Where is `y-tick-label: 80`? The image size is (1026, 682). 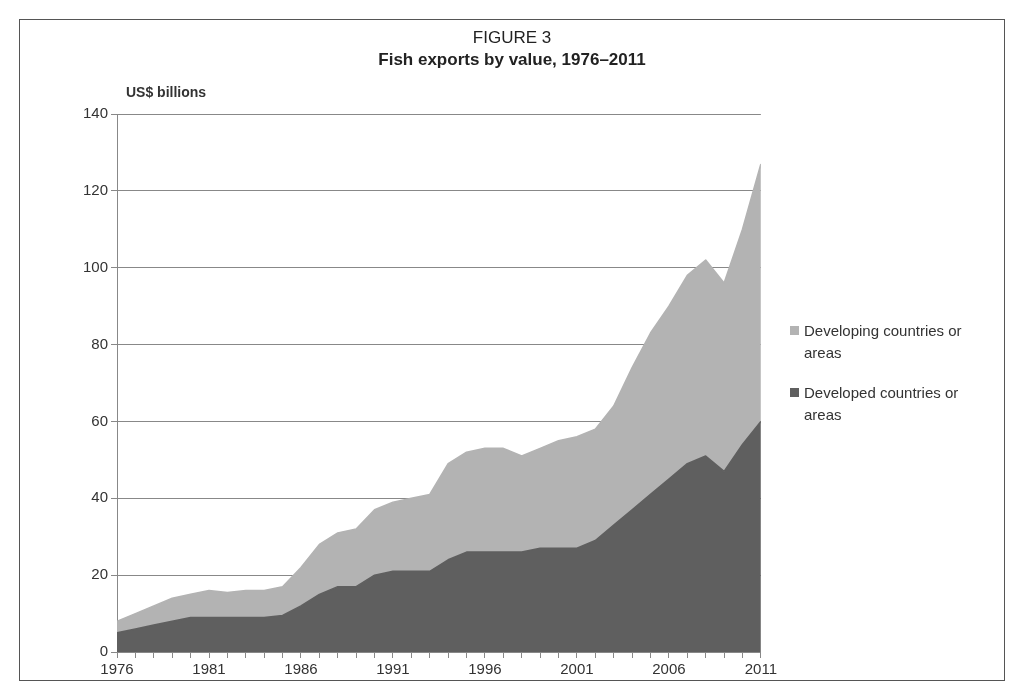
y-tick-label: 80 is located at coordinates (100, 343).